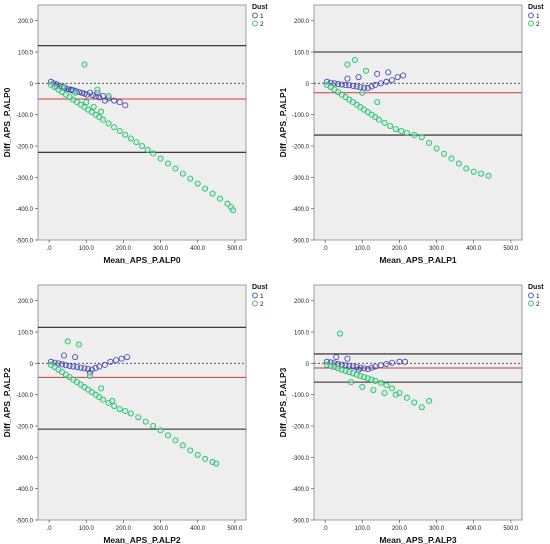 This screenshot has width=550, height=544. Describe the element at coordinates (142, 260) in the screenshot. I see `x-axis-label: Mean_APS_P.ALP0` at that location.